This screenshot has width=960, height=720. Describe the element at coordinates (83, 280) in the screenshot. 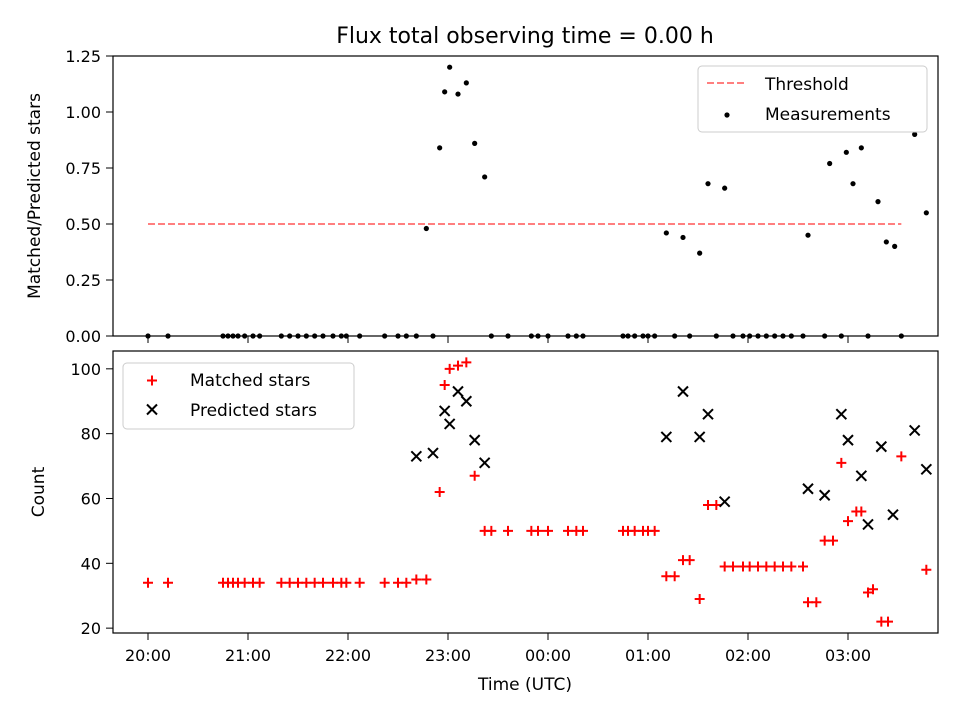

I see `top-y-tick-label: 0.25` at that location.